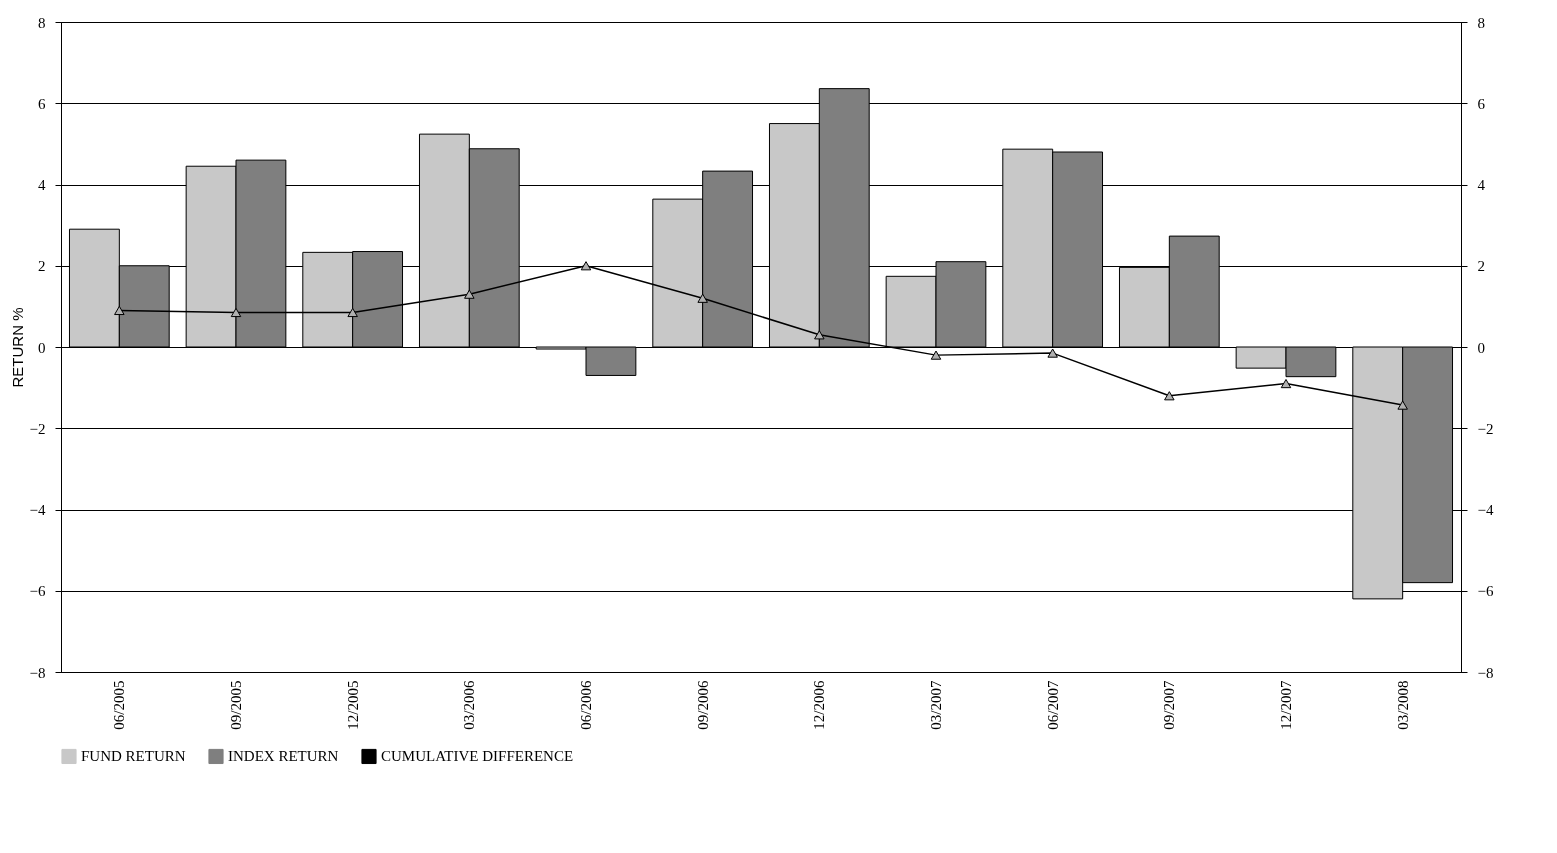 Image resolution: width=1557 pixels, height=853 pixels. I want to click on y-tick-label: 6, so click(42, 103).